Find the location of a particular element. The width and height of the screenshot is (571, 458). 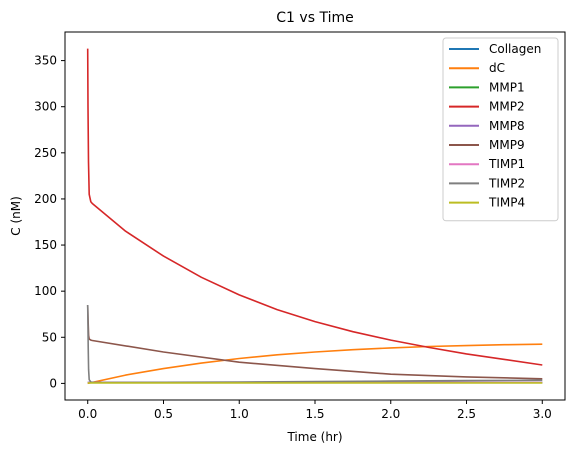

y-axis: 0 50 100 150 200 250 300 350 is located at coordinates (49, 222).